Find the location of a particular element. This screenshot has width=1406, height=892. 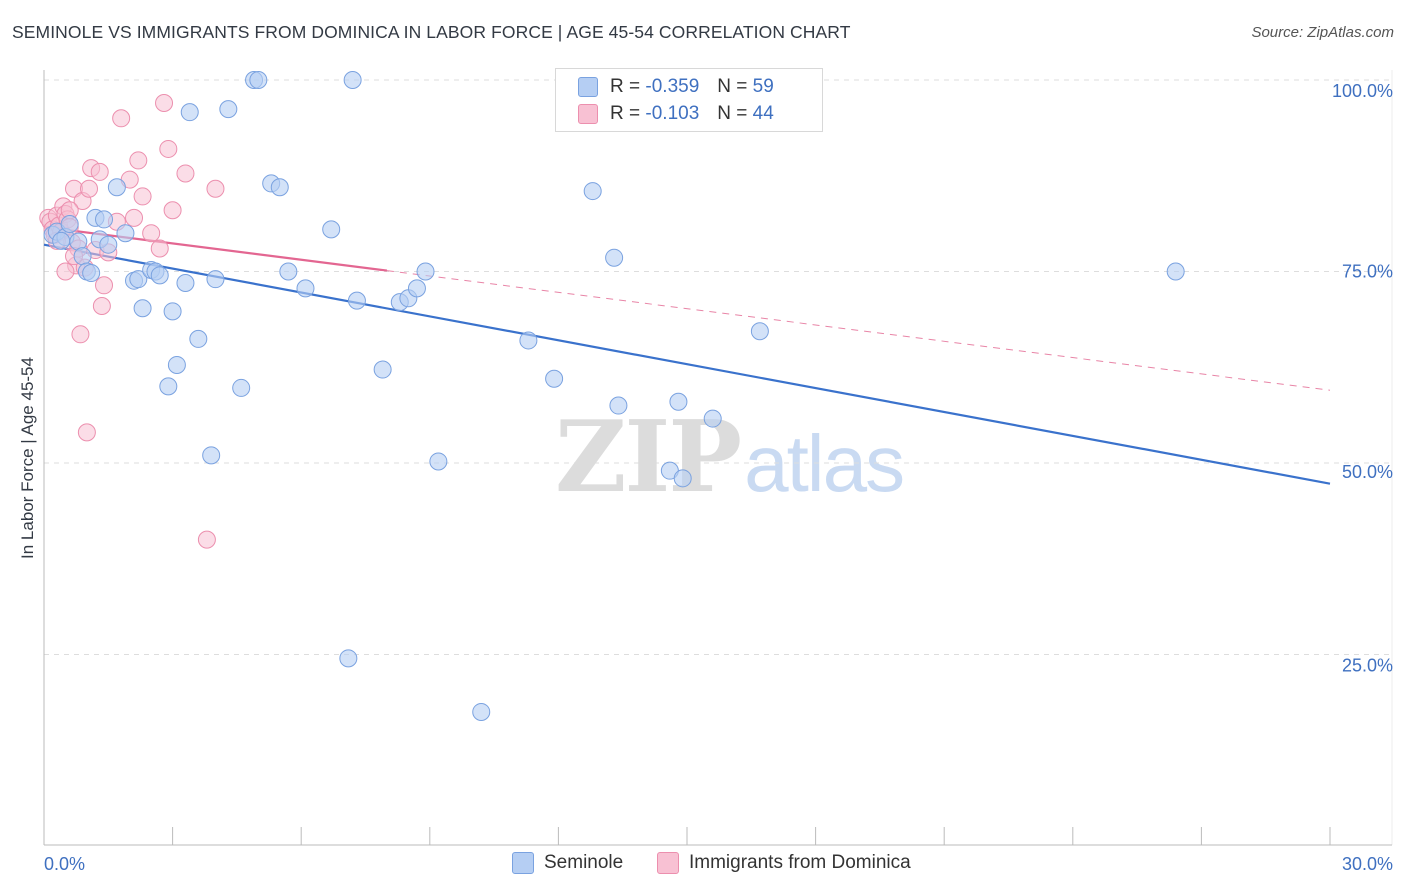

legend-n-value: 44 is located at coordinates (763, 113).